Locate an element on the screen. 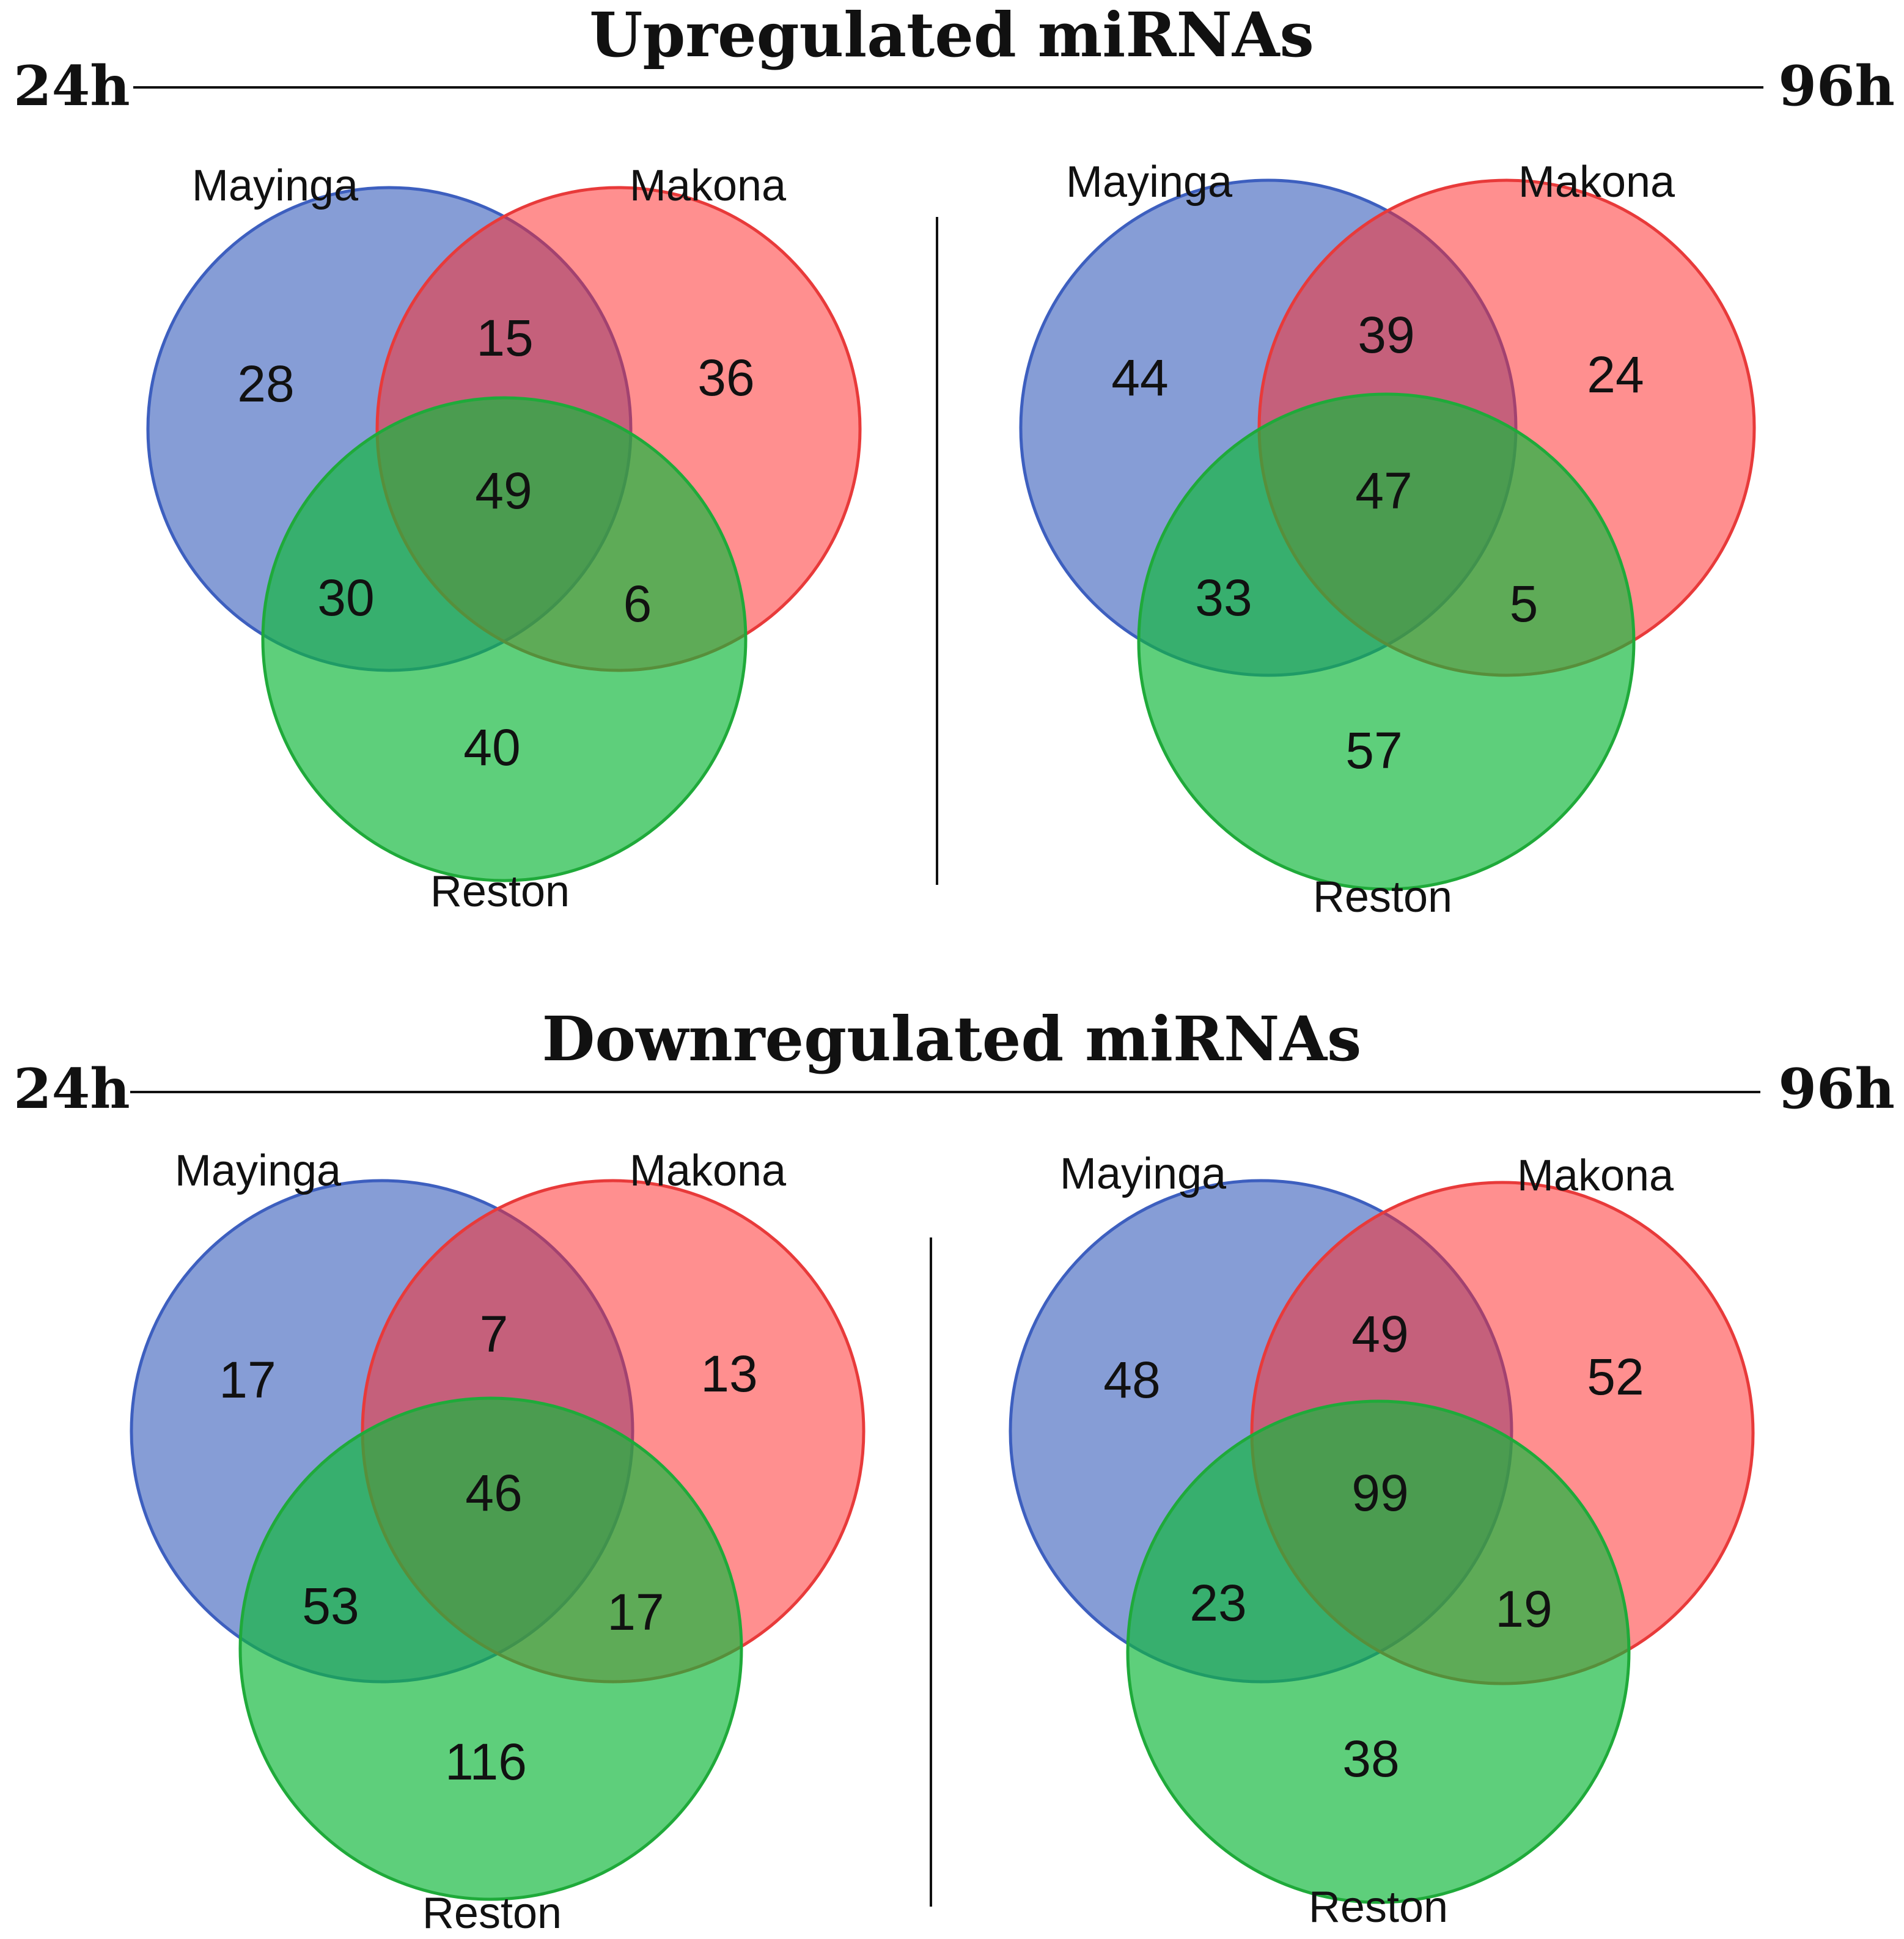 The image size is (1904, 1939). count-mayinga-only: 28 is located at coordinates (265, 383).